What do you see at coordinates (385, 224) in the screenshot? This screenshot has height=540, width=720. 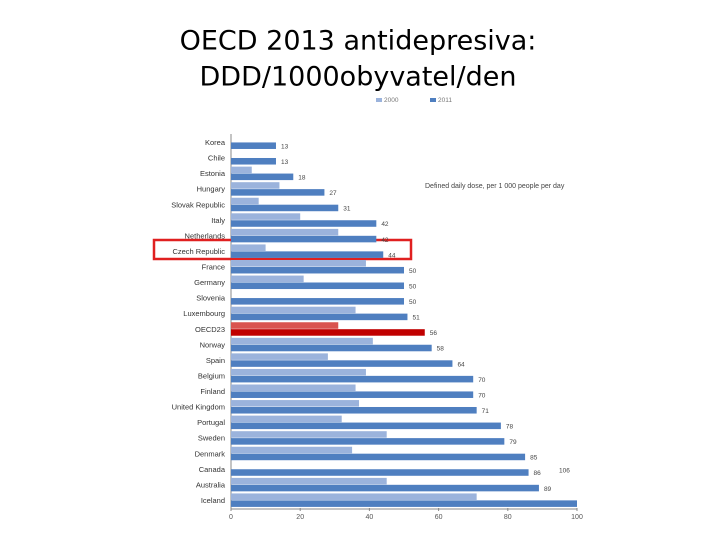 I see `value-label: 42` at bounding box center [385, 224].